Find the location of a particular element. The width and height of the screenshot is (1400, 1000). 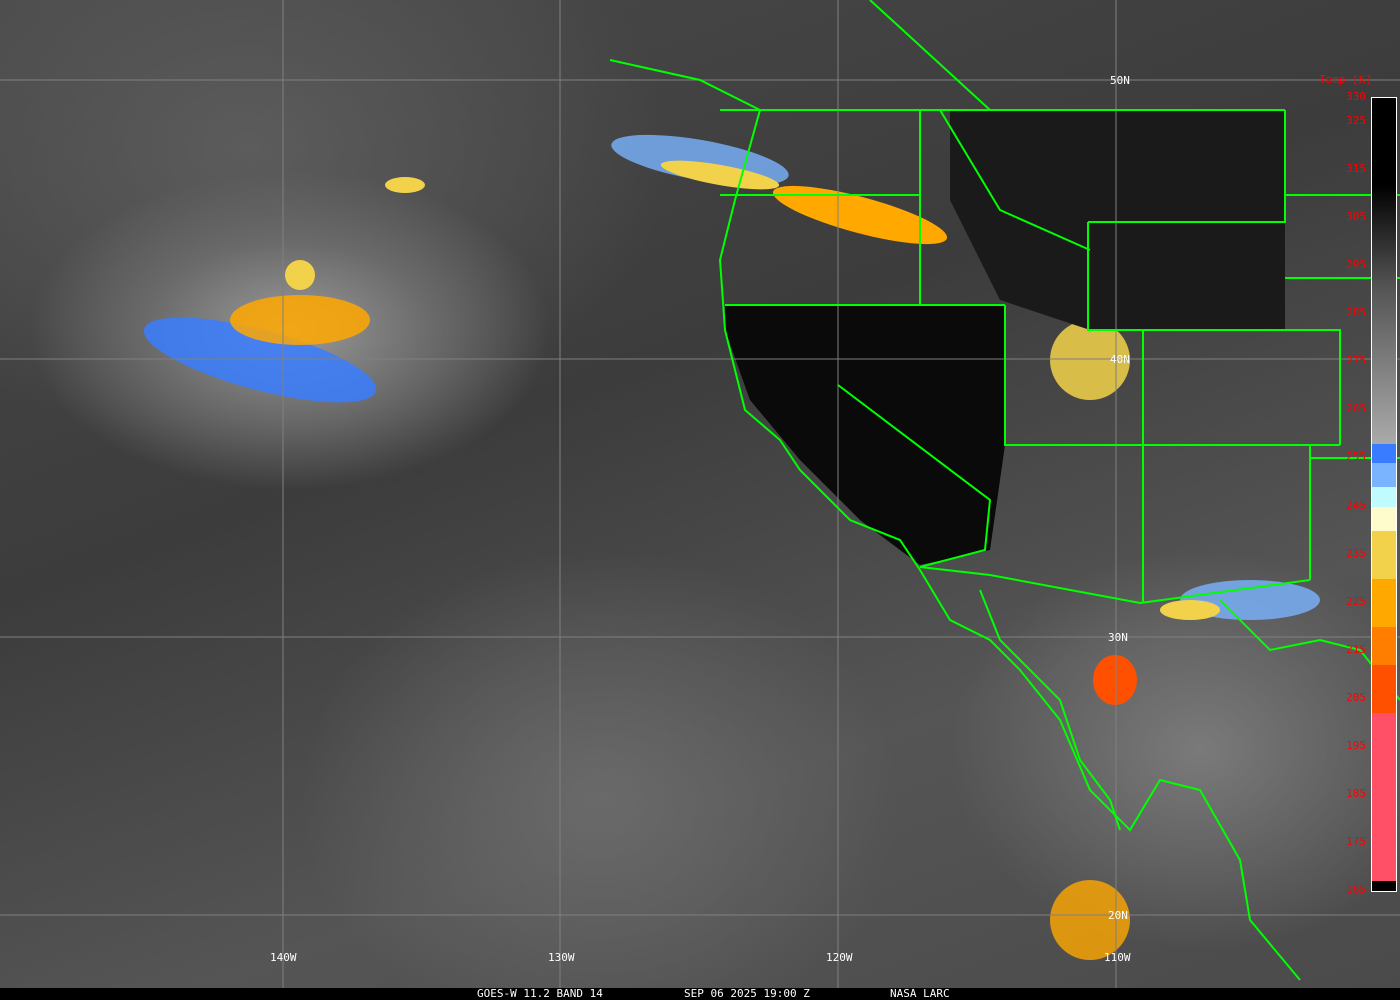

colorbar-tick-label: 205 is located at coordinates (1356, 697).